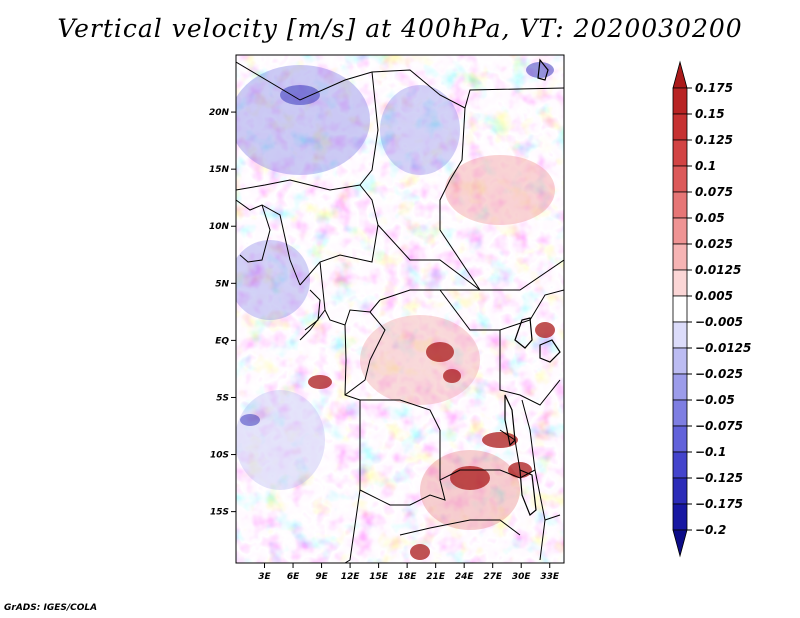 The height and width of the screenshot is (618, 800). Describe the element at coordinates (719, 374) in the screenshot. I see `colorbar-label: −0.025` at that location.